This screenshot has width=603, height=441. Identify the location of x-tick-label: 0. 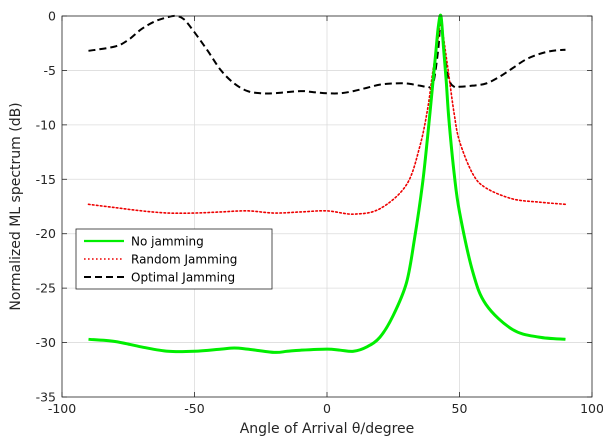
(327, 408).